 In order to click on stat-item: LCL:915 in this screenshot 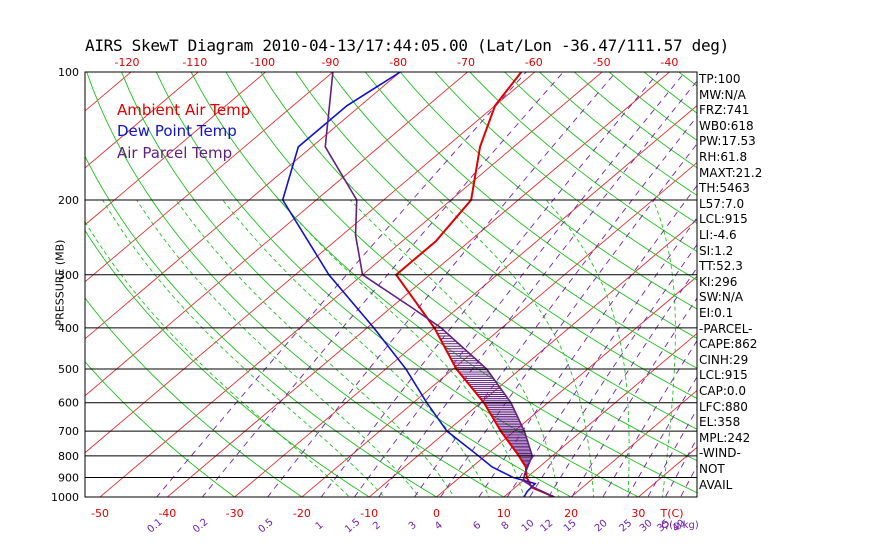, I will do `click(723, 375)`.